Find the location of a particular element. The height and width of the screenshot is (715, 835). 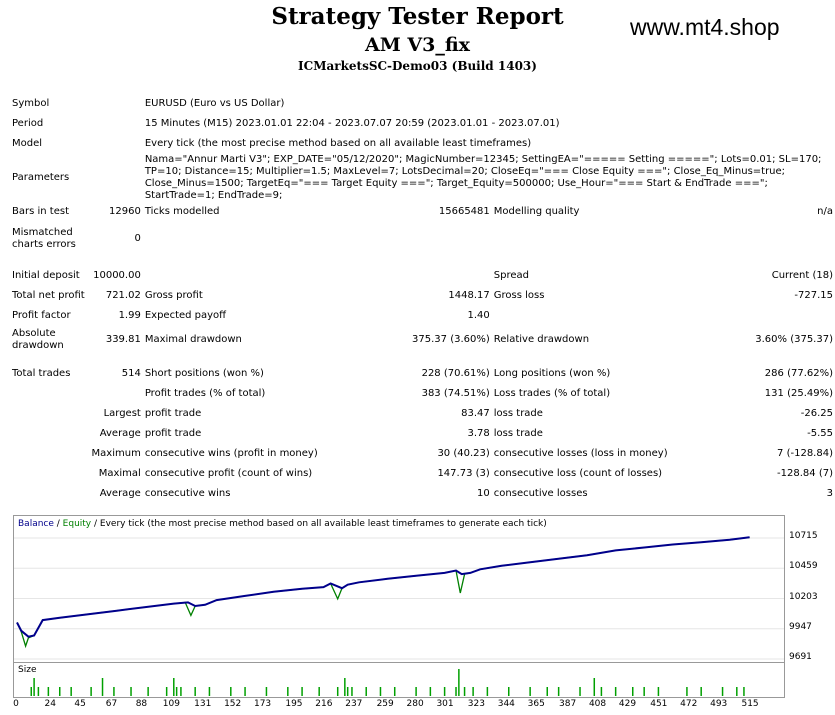

average-profit-label: profit trade is located at coordinates (173, 433).